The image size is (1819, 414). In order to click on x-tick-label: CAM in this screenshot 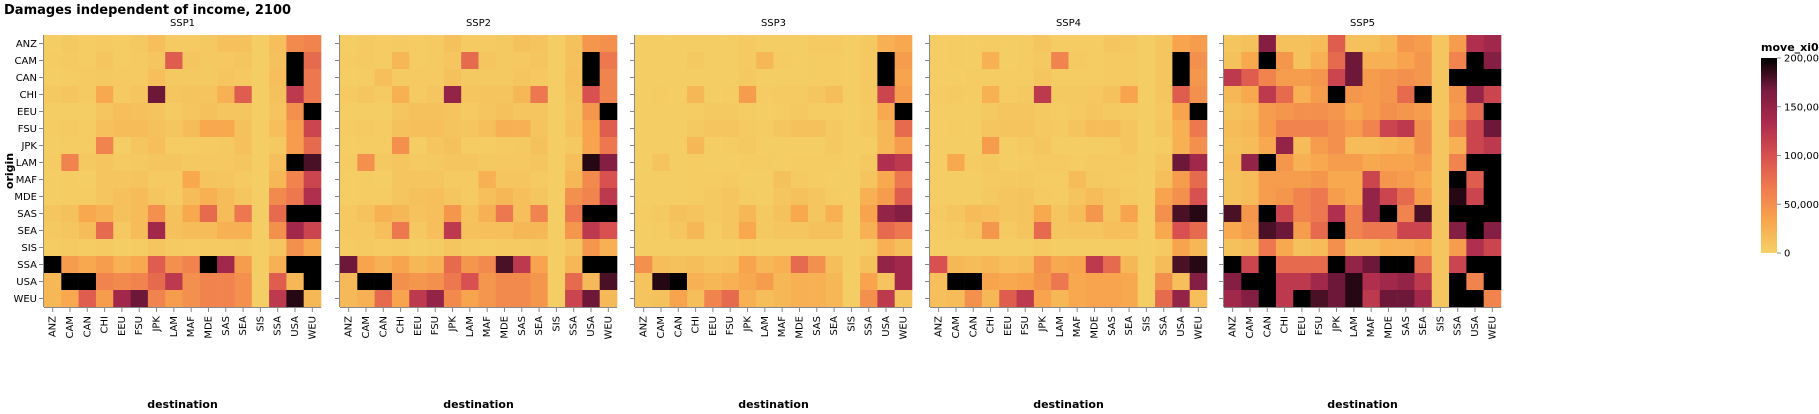, I will do `click(956, 327)`.